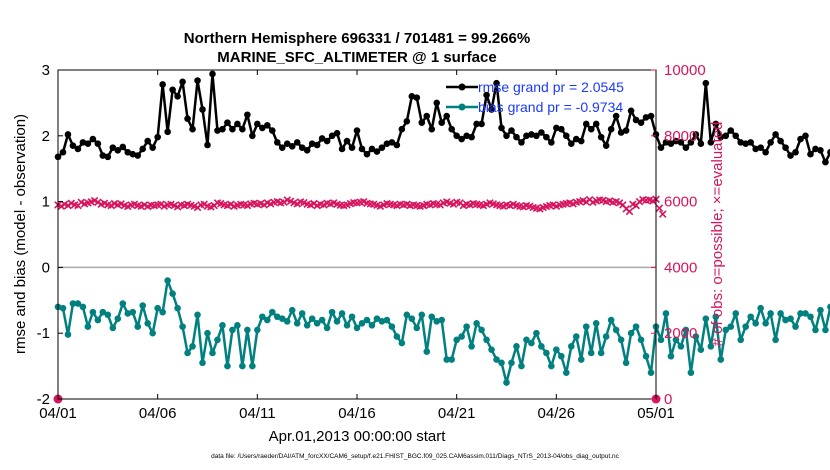 The width and height of the screenshot is (830, 470). What do you see at coordinates (58, 413) in the screenshot?
I see `x-tick-label: 04/01` at bounding box center [58, 413].